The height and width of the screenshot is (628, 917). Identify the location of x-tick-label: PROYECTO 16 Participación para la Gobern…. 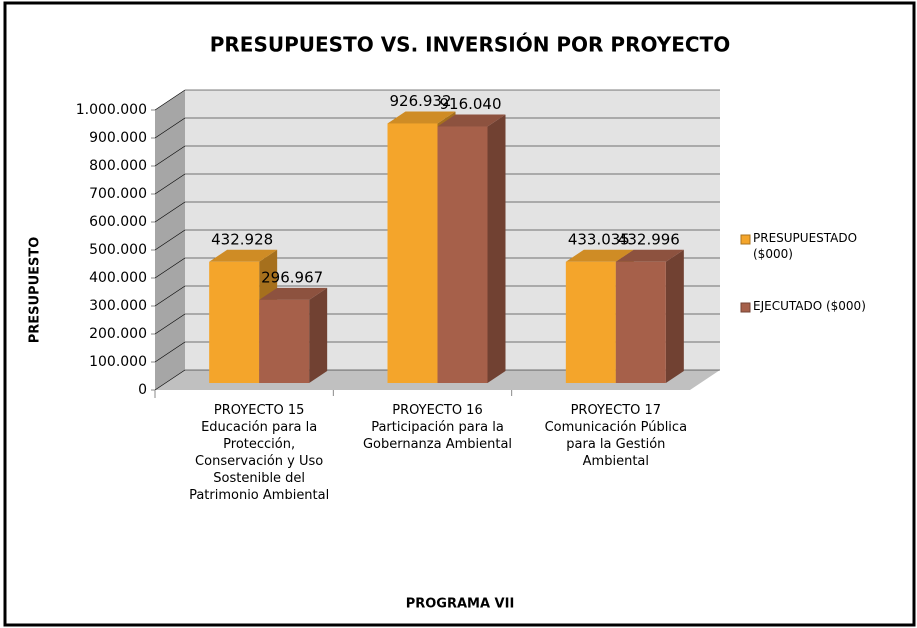
(437, 427).